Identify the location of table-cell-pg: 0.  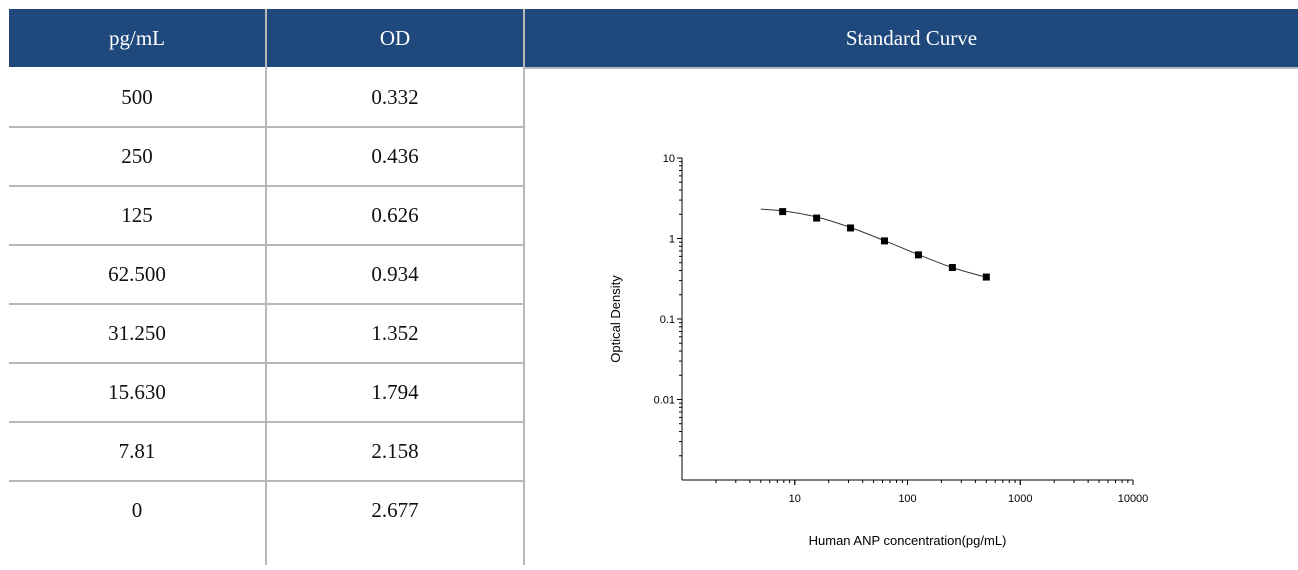
(137, 510).